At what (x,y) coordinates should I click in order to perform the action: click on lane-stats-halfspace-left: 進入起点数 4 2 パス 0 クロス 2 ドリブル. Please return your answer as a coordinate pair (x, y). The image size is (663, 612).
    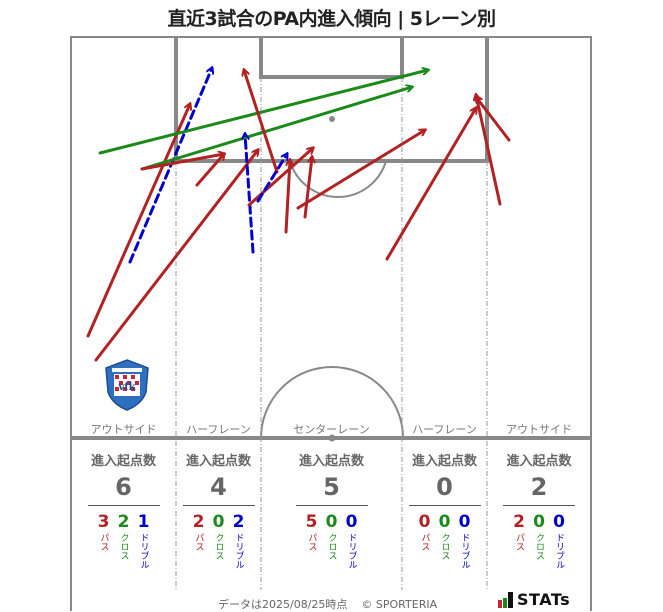
    Looking at the image, I should click on (218, 509).